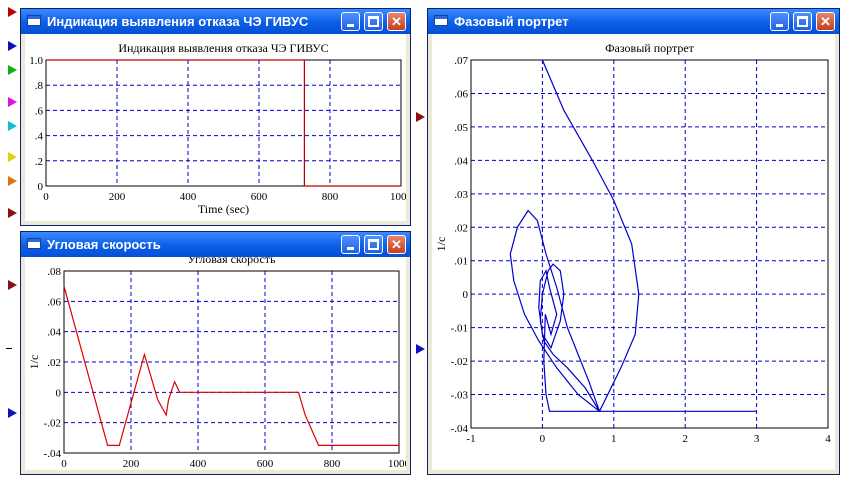 The image size is (855, 483). Describe the element at coordinates (12, 102) in the screenshot. I see `port-arrow-magenta` at that location.